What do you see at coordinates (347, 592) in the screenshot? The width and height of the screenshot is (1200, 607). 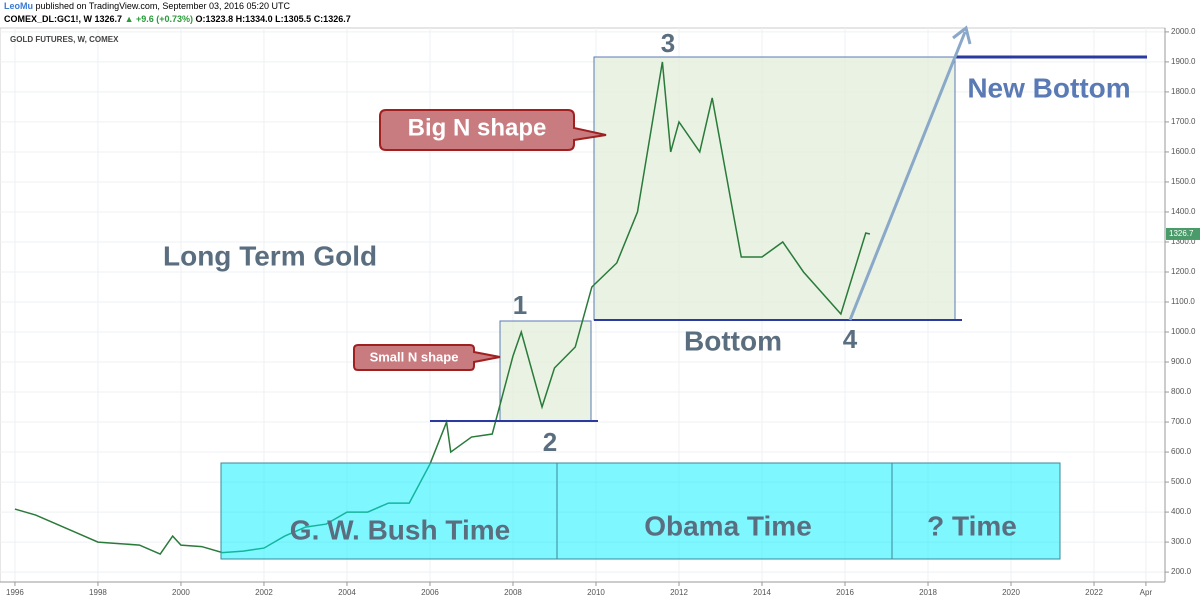 I see `x-tick-label: 2004` at bounding box center [347, 592].